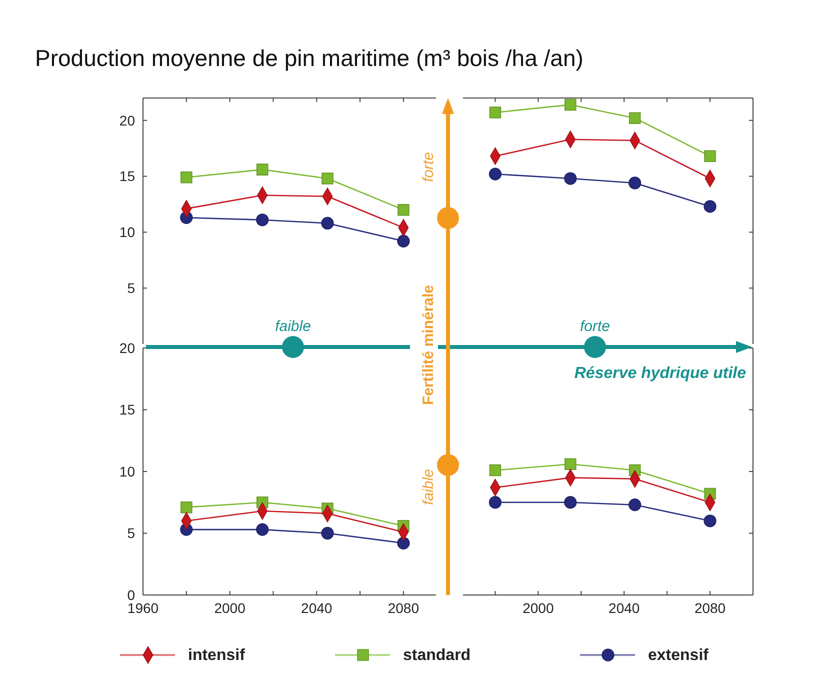 The width and height of the screenshot is (823, 675). What do you see at coordinates (428, 345) in the screenshot?
I see `annotation: Fertilité minérale` at bounding box center [428, 345].